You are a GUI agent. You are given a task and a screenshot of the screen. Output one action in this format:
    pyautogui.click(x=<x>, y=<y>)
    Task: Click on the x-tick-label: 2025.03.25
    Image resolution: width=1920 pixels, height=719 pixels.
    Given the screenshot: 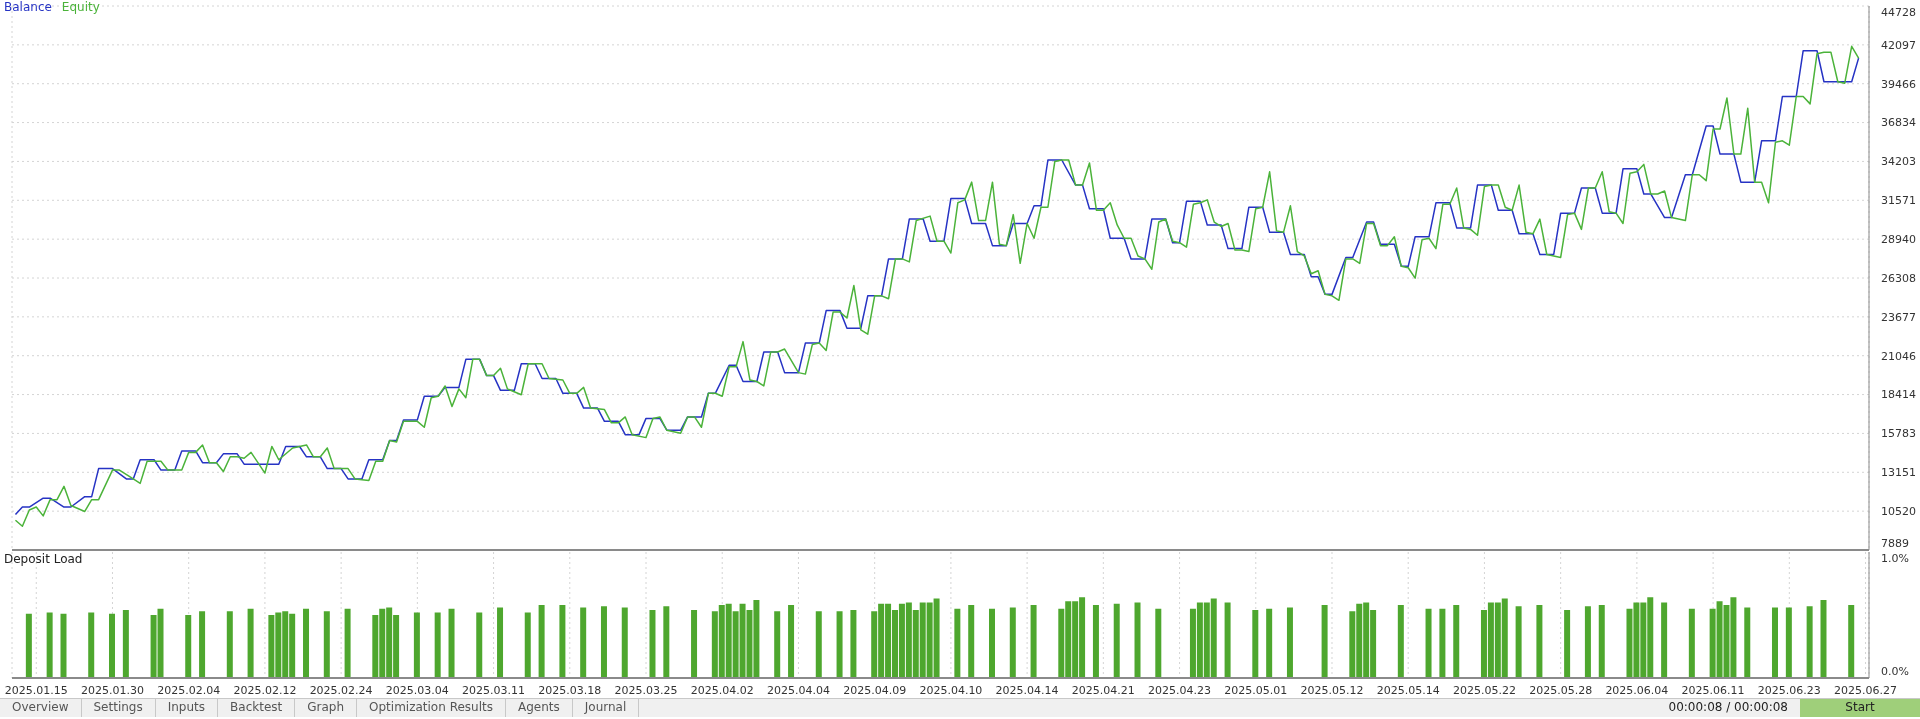 What is the action you would take?
    pyautogui.click(x=646, y=690)
    